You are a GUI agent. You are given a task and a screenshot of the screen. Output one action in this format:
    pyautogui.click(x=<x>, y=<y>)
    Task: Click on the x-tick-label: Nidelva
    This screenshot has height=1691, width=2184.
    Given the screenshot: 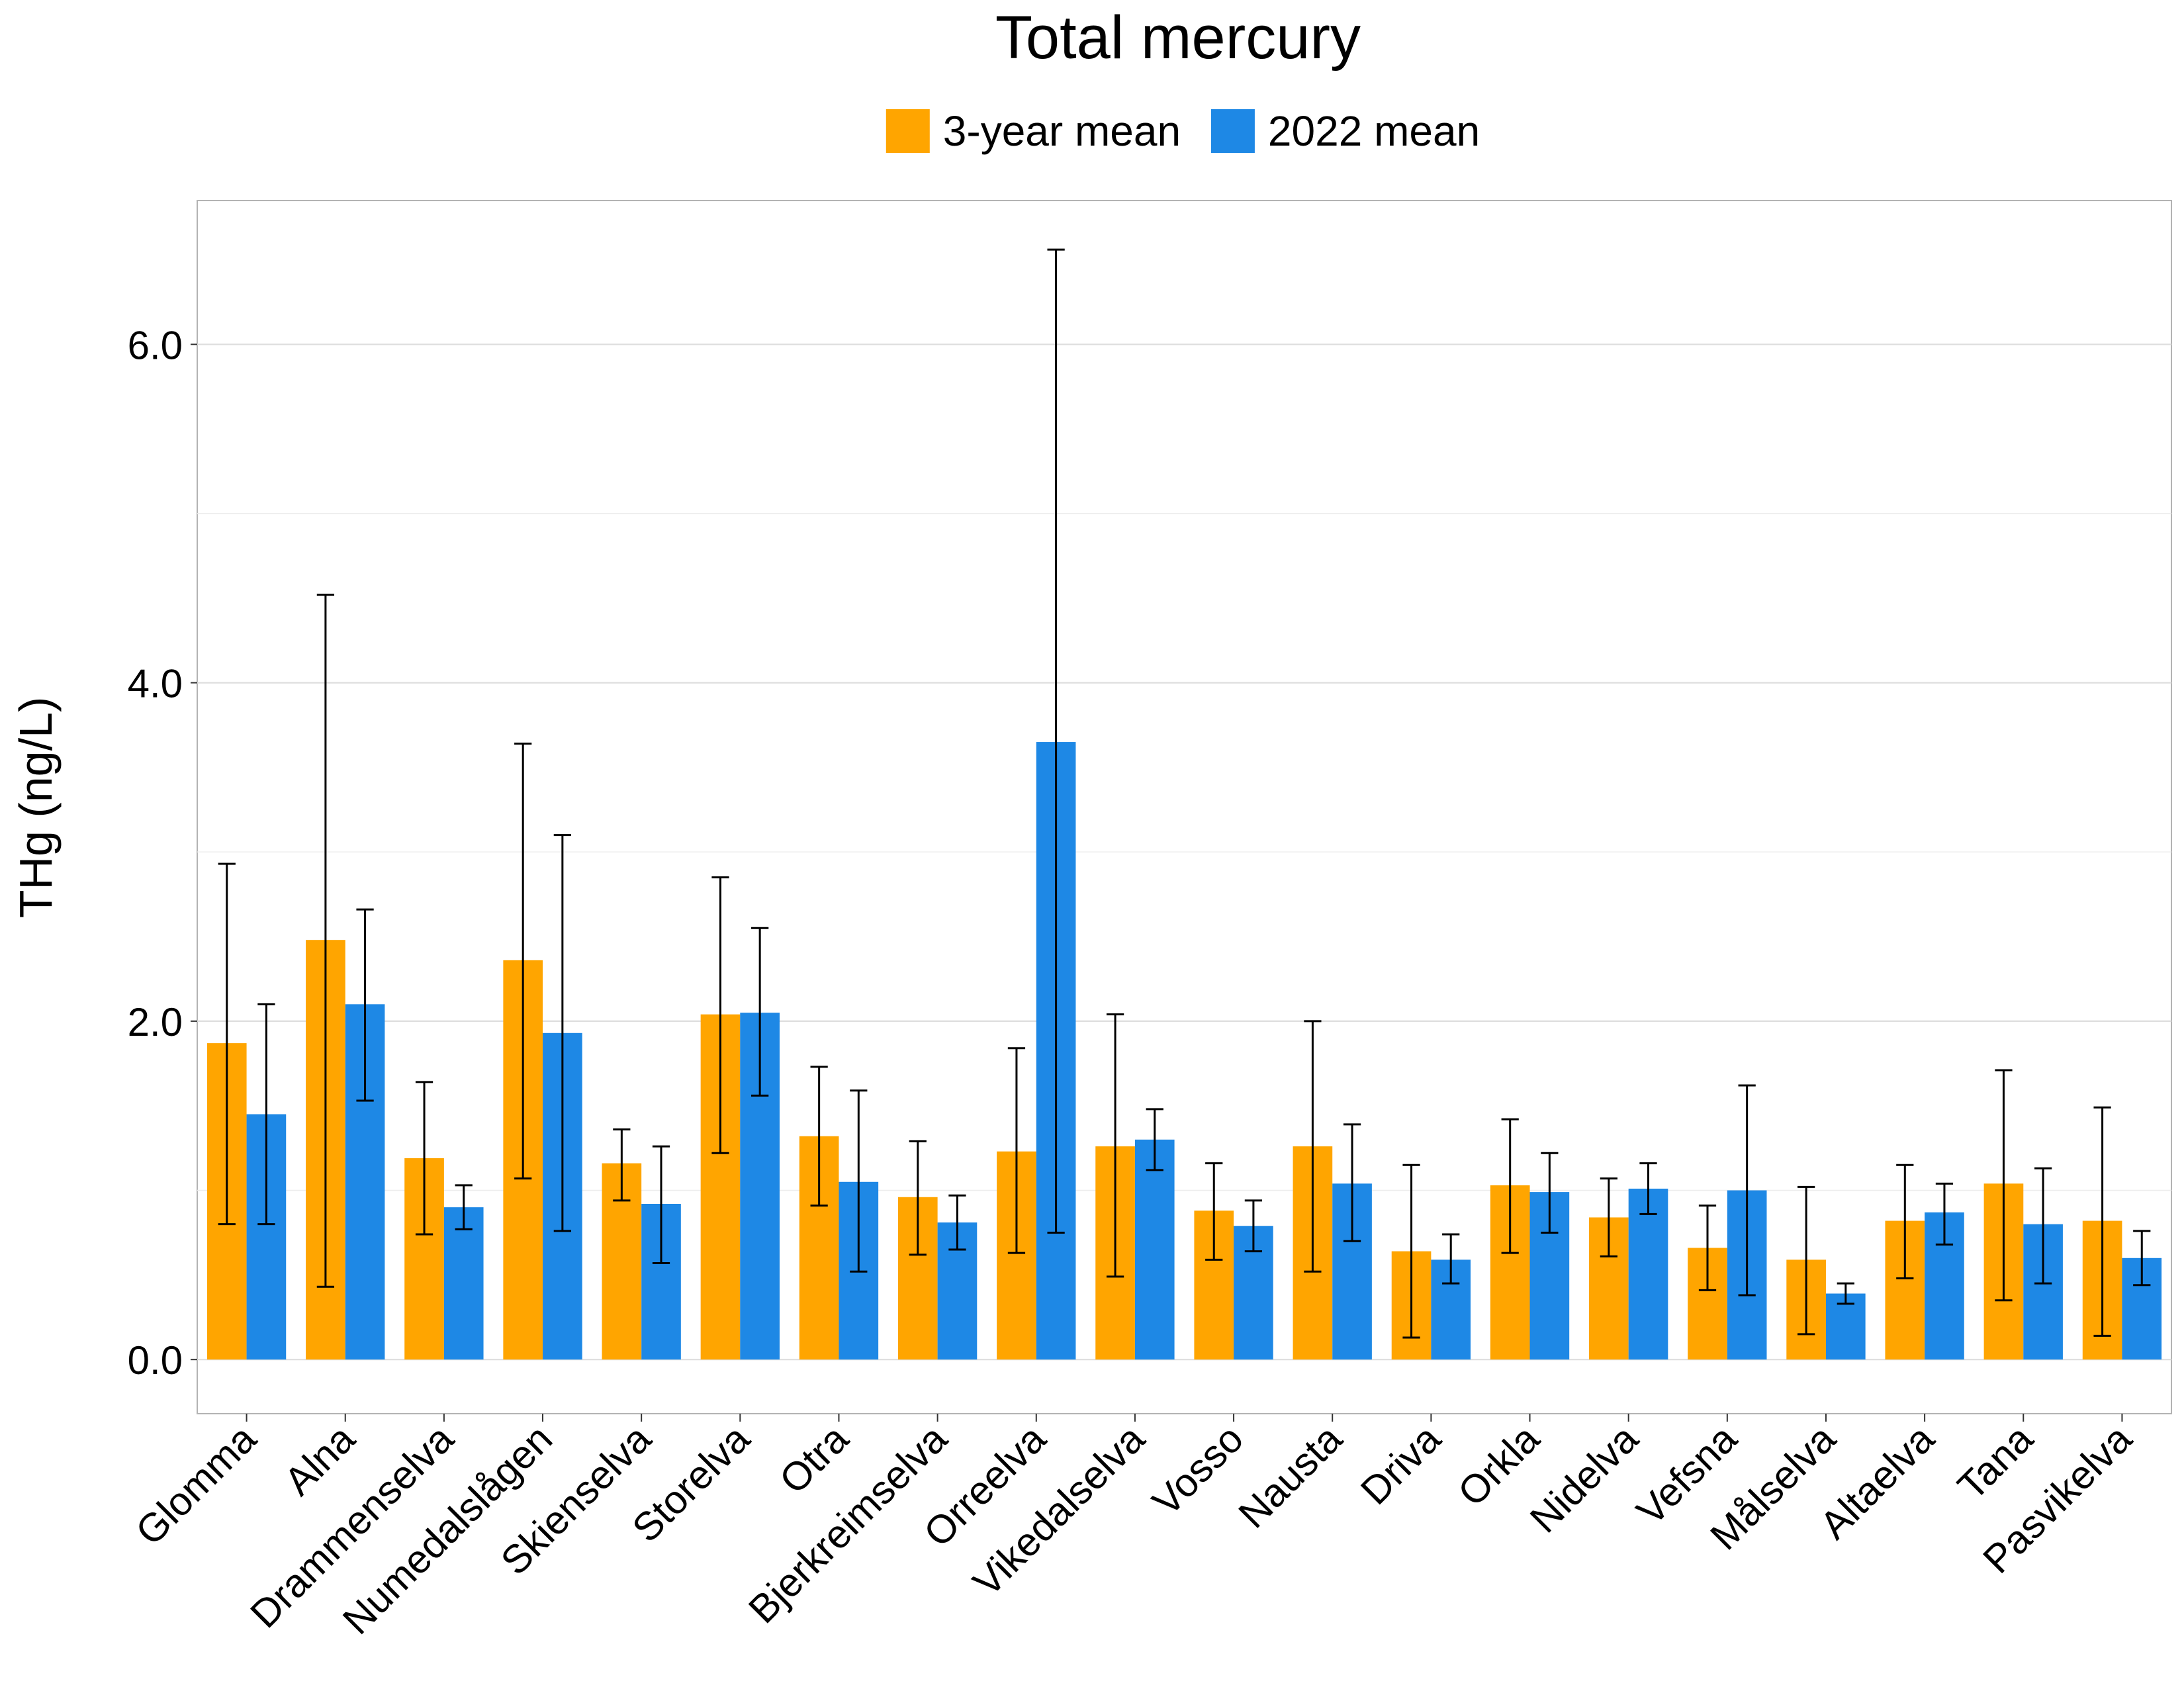 What is the action you would take?
    pyautogui.click(x=1584, y=1478)
    